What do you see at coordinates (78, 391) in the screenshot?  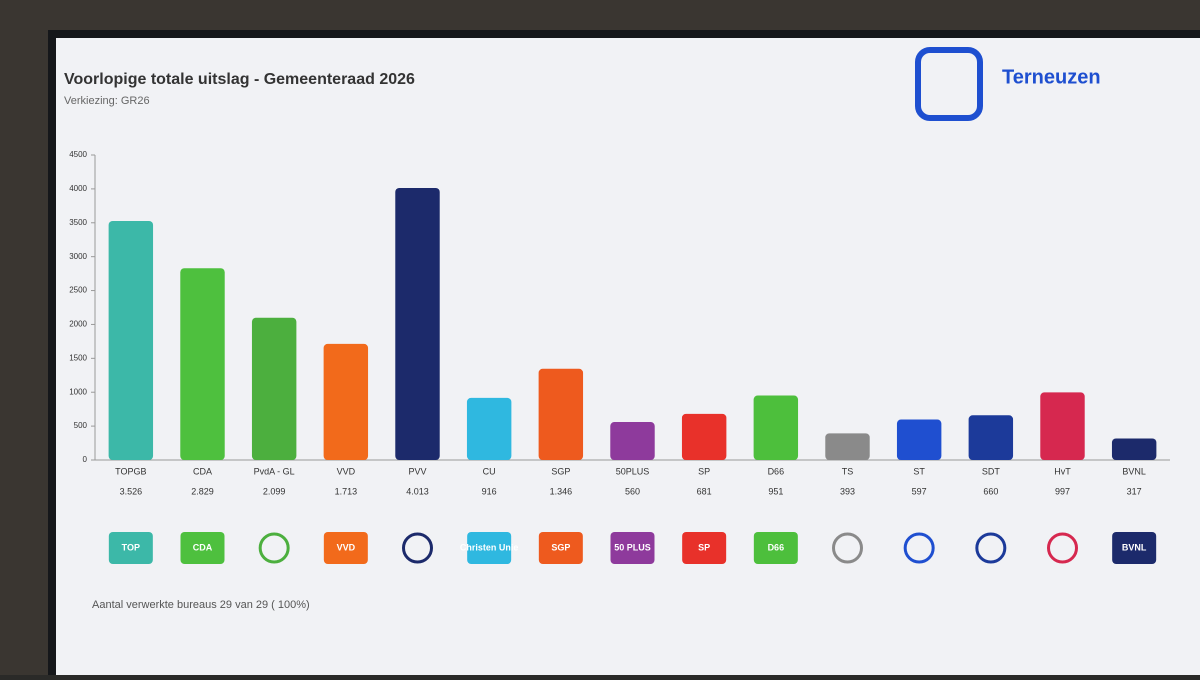 I see `y-tick-label: 1000` at bounding box center [78, 391].